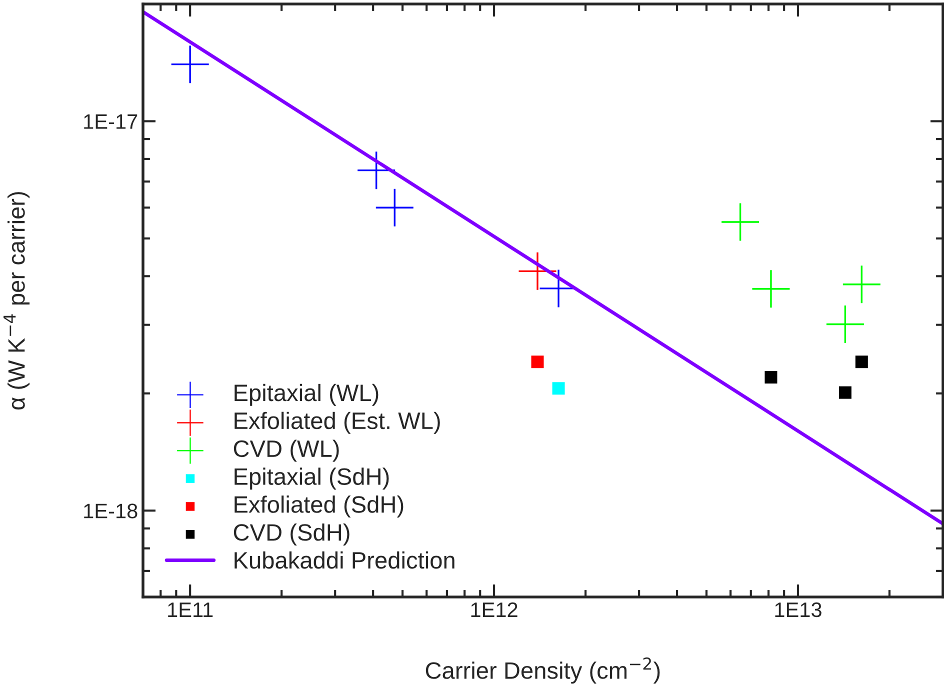 Image resolution: width=944 pixels, height=690 pixels. What do you see at coordinates (344, 560) in the screenshot?
I see `legend-label: Kubakaddi Prediction` at bounding box center [344, 560].